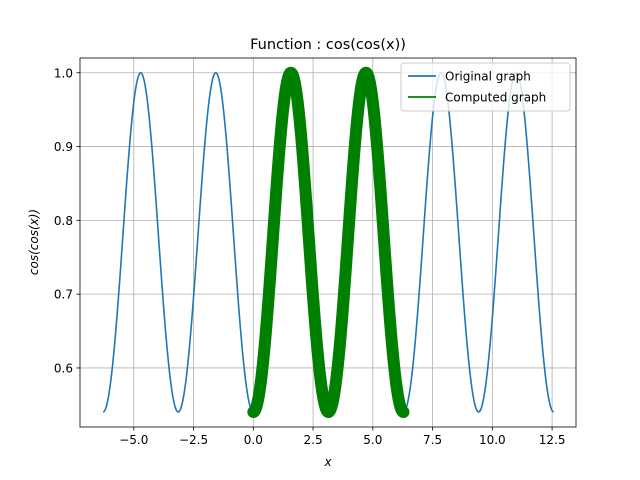  What do you see at coordinates (552, 440) in the screenshot?
I see `x-tick-label: 12.5` at bounding box center [552, 440].